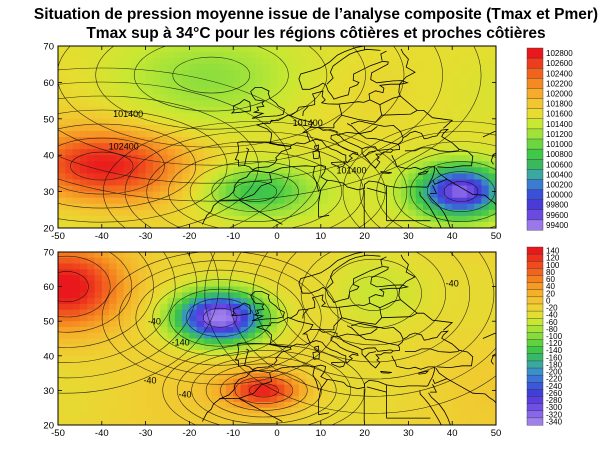 The image size is (600, 450). Describe the element at coordinates (308, 123) in the screenshot. I see `contour-label: 101400` at that location.